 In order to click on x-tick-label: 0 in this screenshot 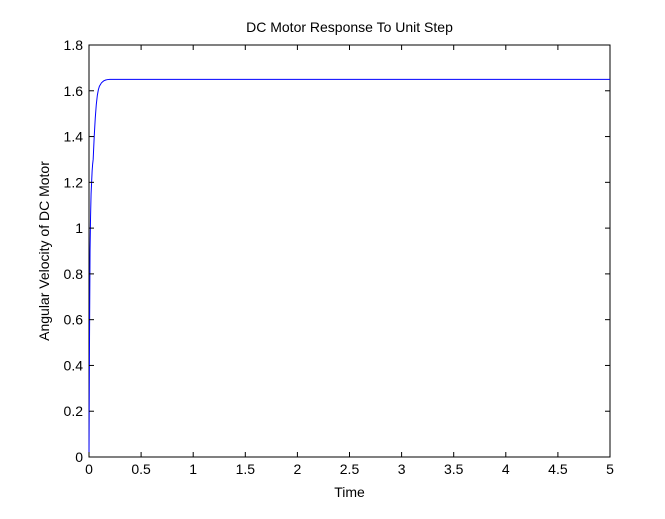, I will do `click(89, 469)`.